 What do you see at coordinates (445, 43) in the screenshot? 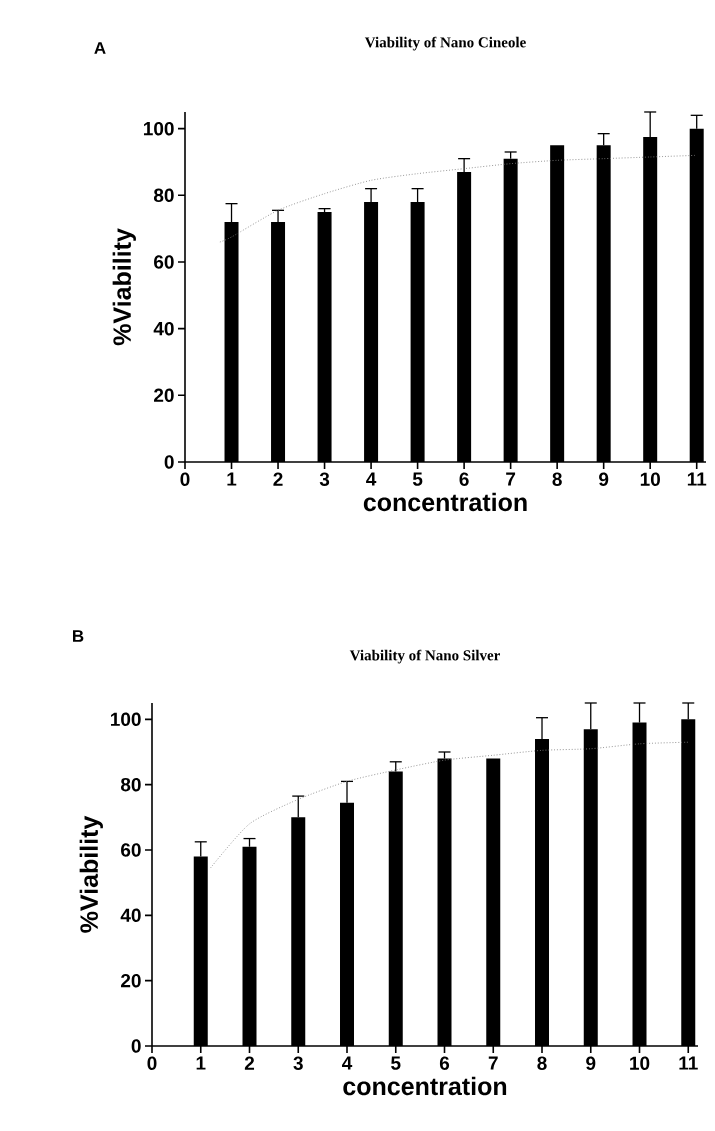
I see `chart-title: Viability of Nano Cineole` at bounding box center [445, 43].